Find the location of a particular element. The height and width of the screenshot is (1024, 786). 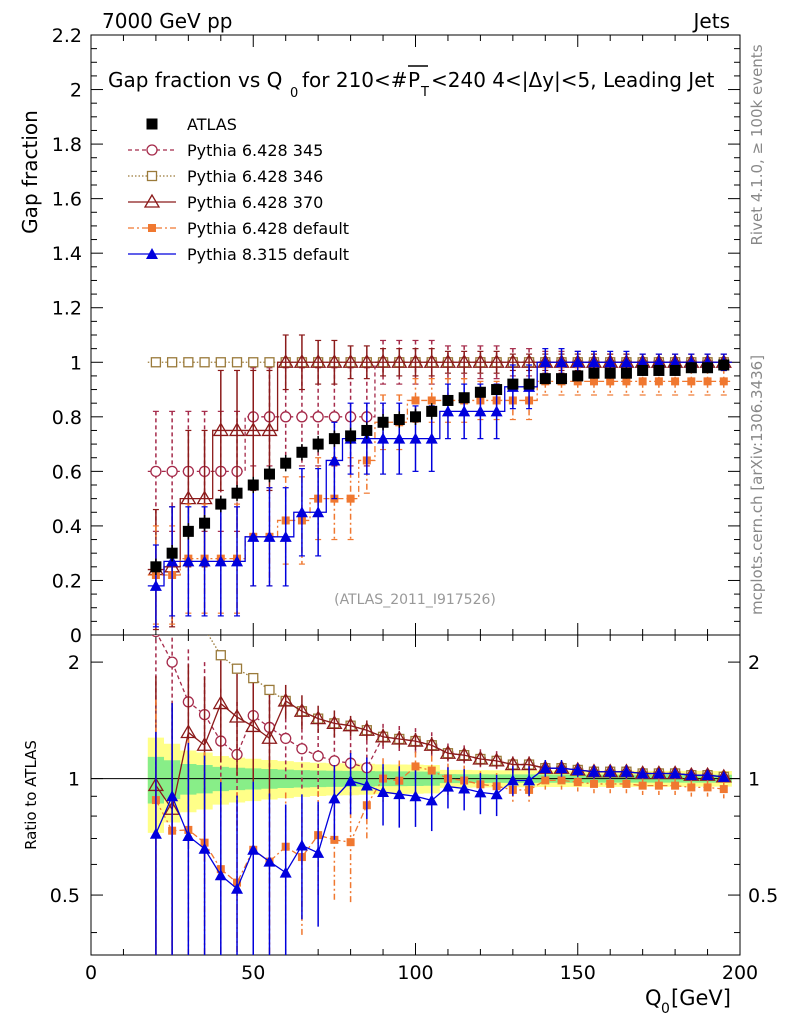

y-tick-label: 1.4 is located at coordinates (67, 254).